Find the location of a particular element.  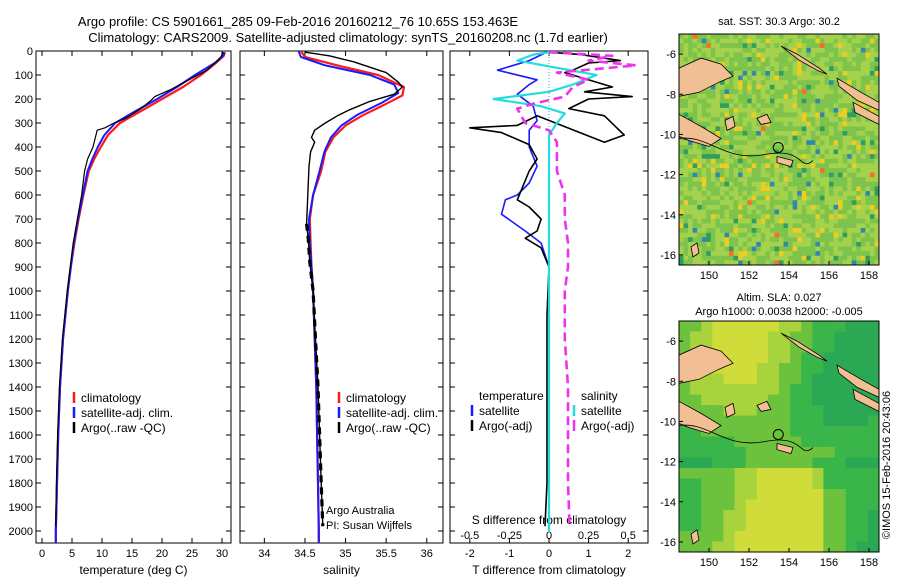

sst-map-xtick-label-1: 152 is located at coordinates (749, 276).